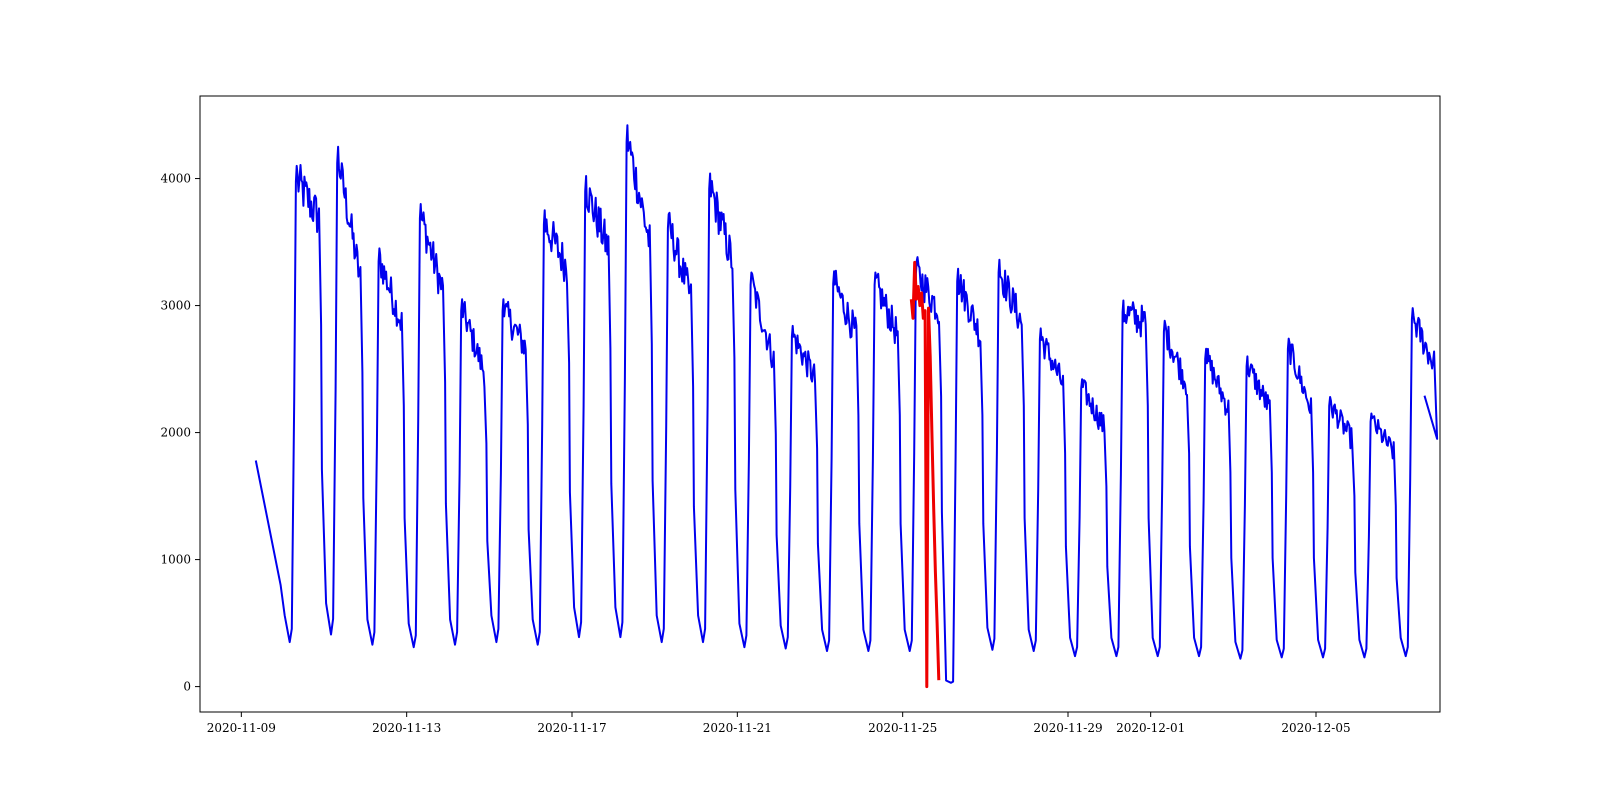 This screenshot has height=800, width=1600. What do you see at coordinates (175, 306) in the screenshot?
I see `y-tick-label: 3000` at bounding box center [175, 306].